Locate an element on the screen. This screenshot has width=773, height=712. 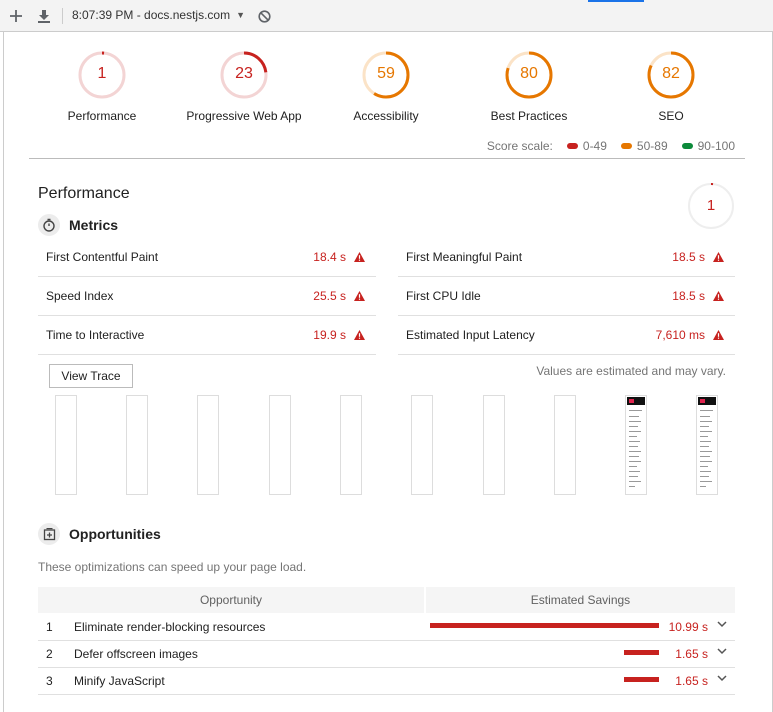
scale-average: 50-89 is located at coordinates (644, 146).